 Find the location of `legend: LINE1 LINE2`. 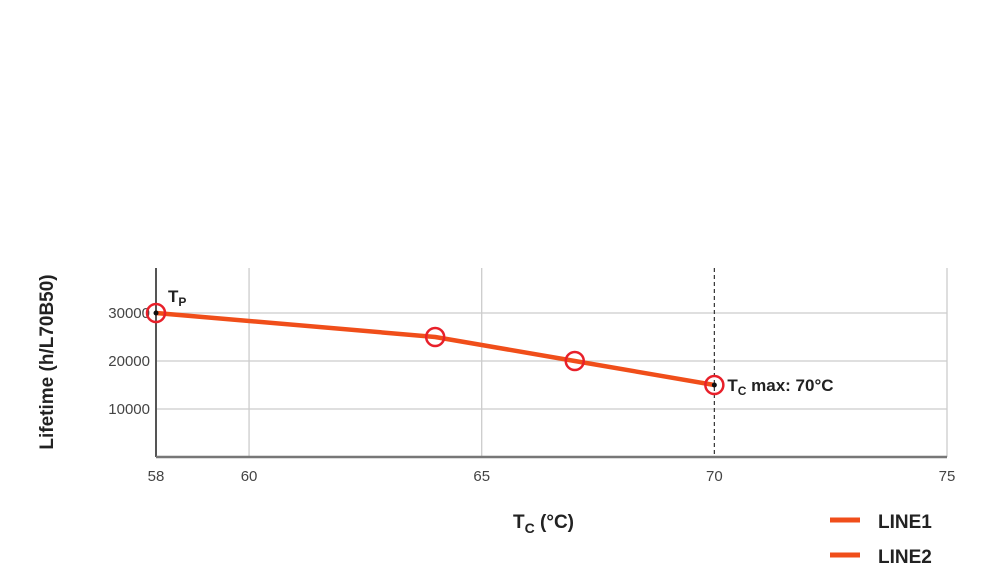

legend: LINE1 LINE2 is located at coordinates (881, 540).